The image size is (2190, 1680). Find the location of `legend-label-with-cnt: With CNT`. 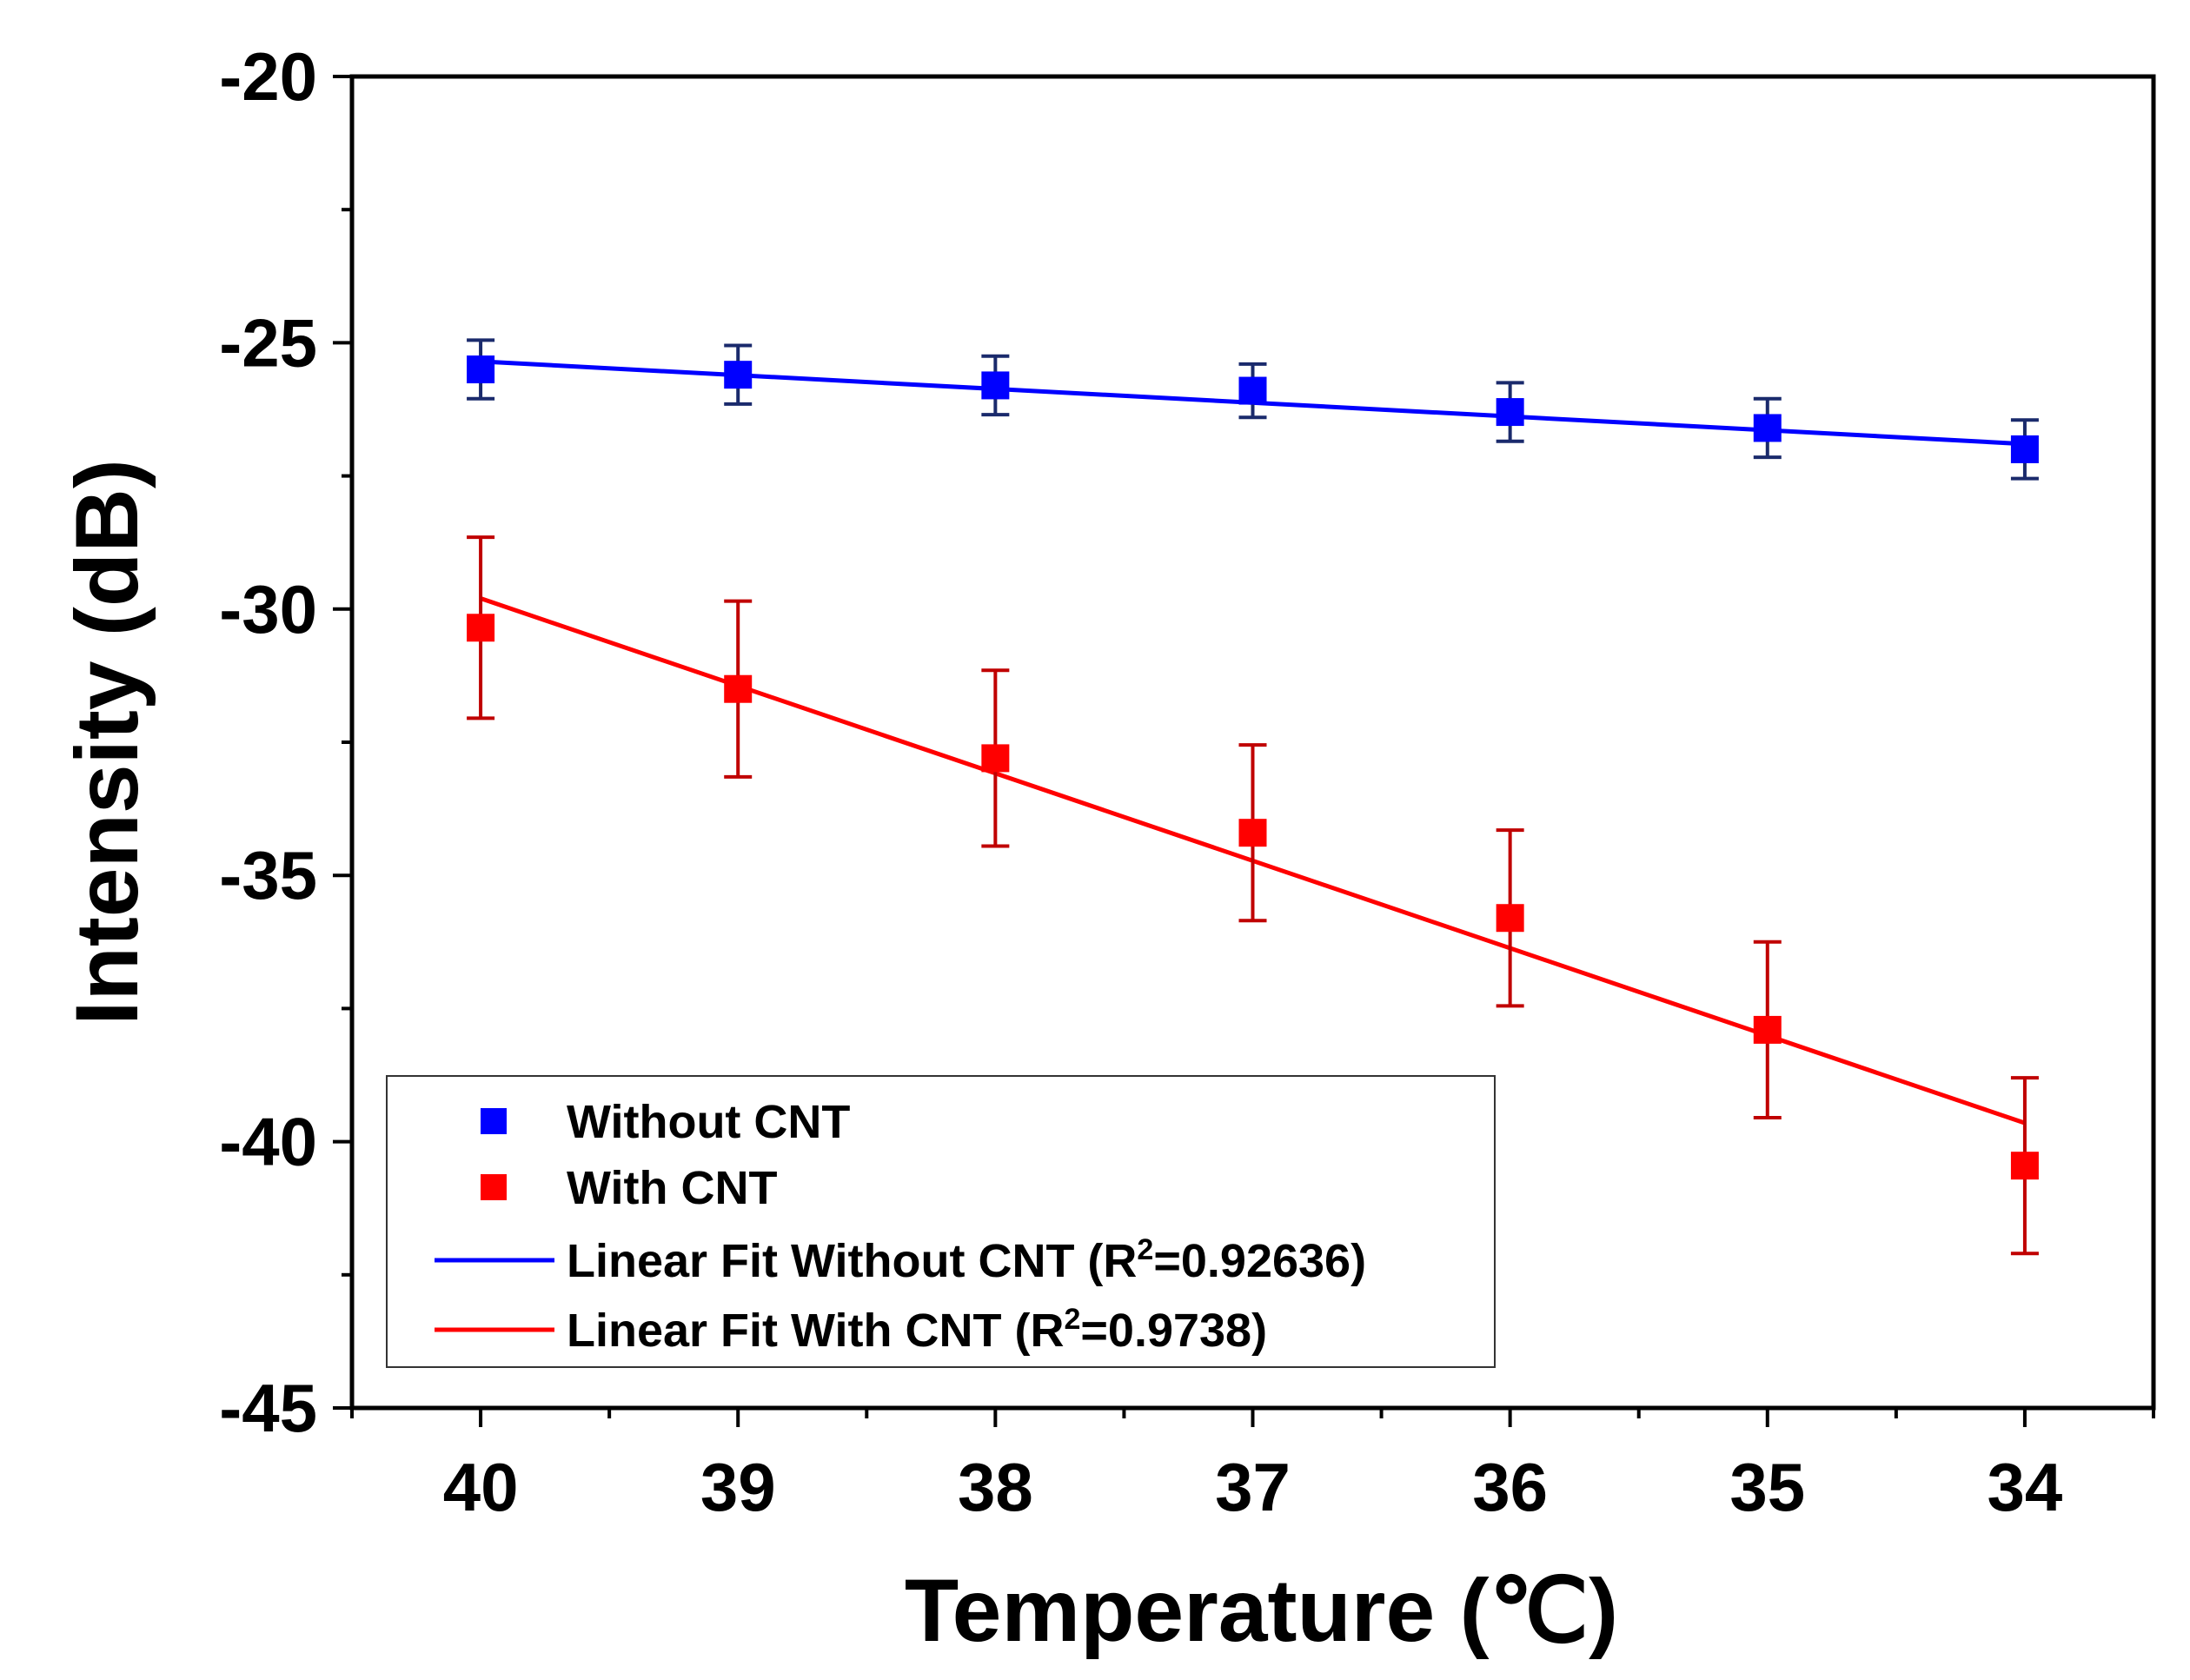

legend-label-with-cnt: With CNT is located at coordinates (672, 1188).